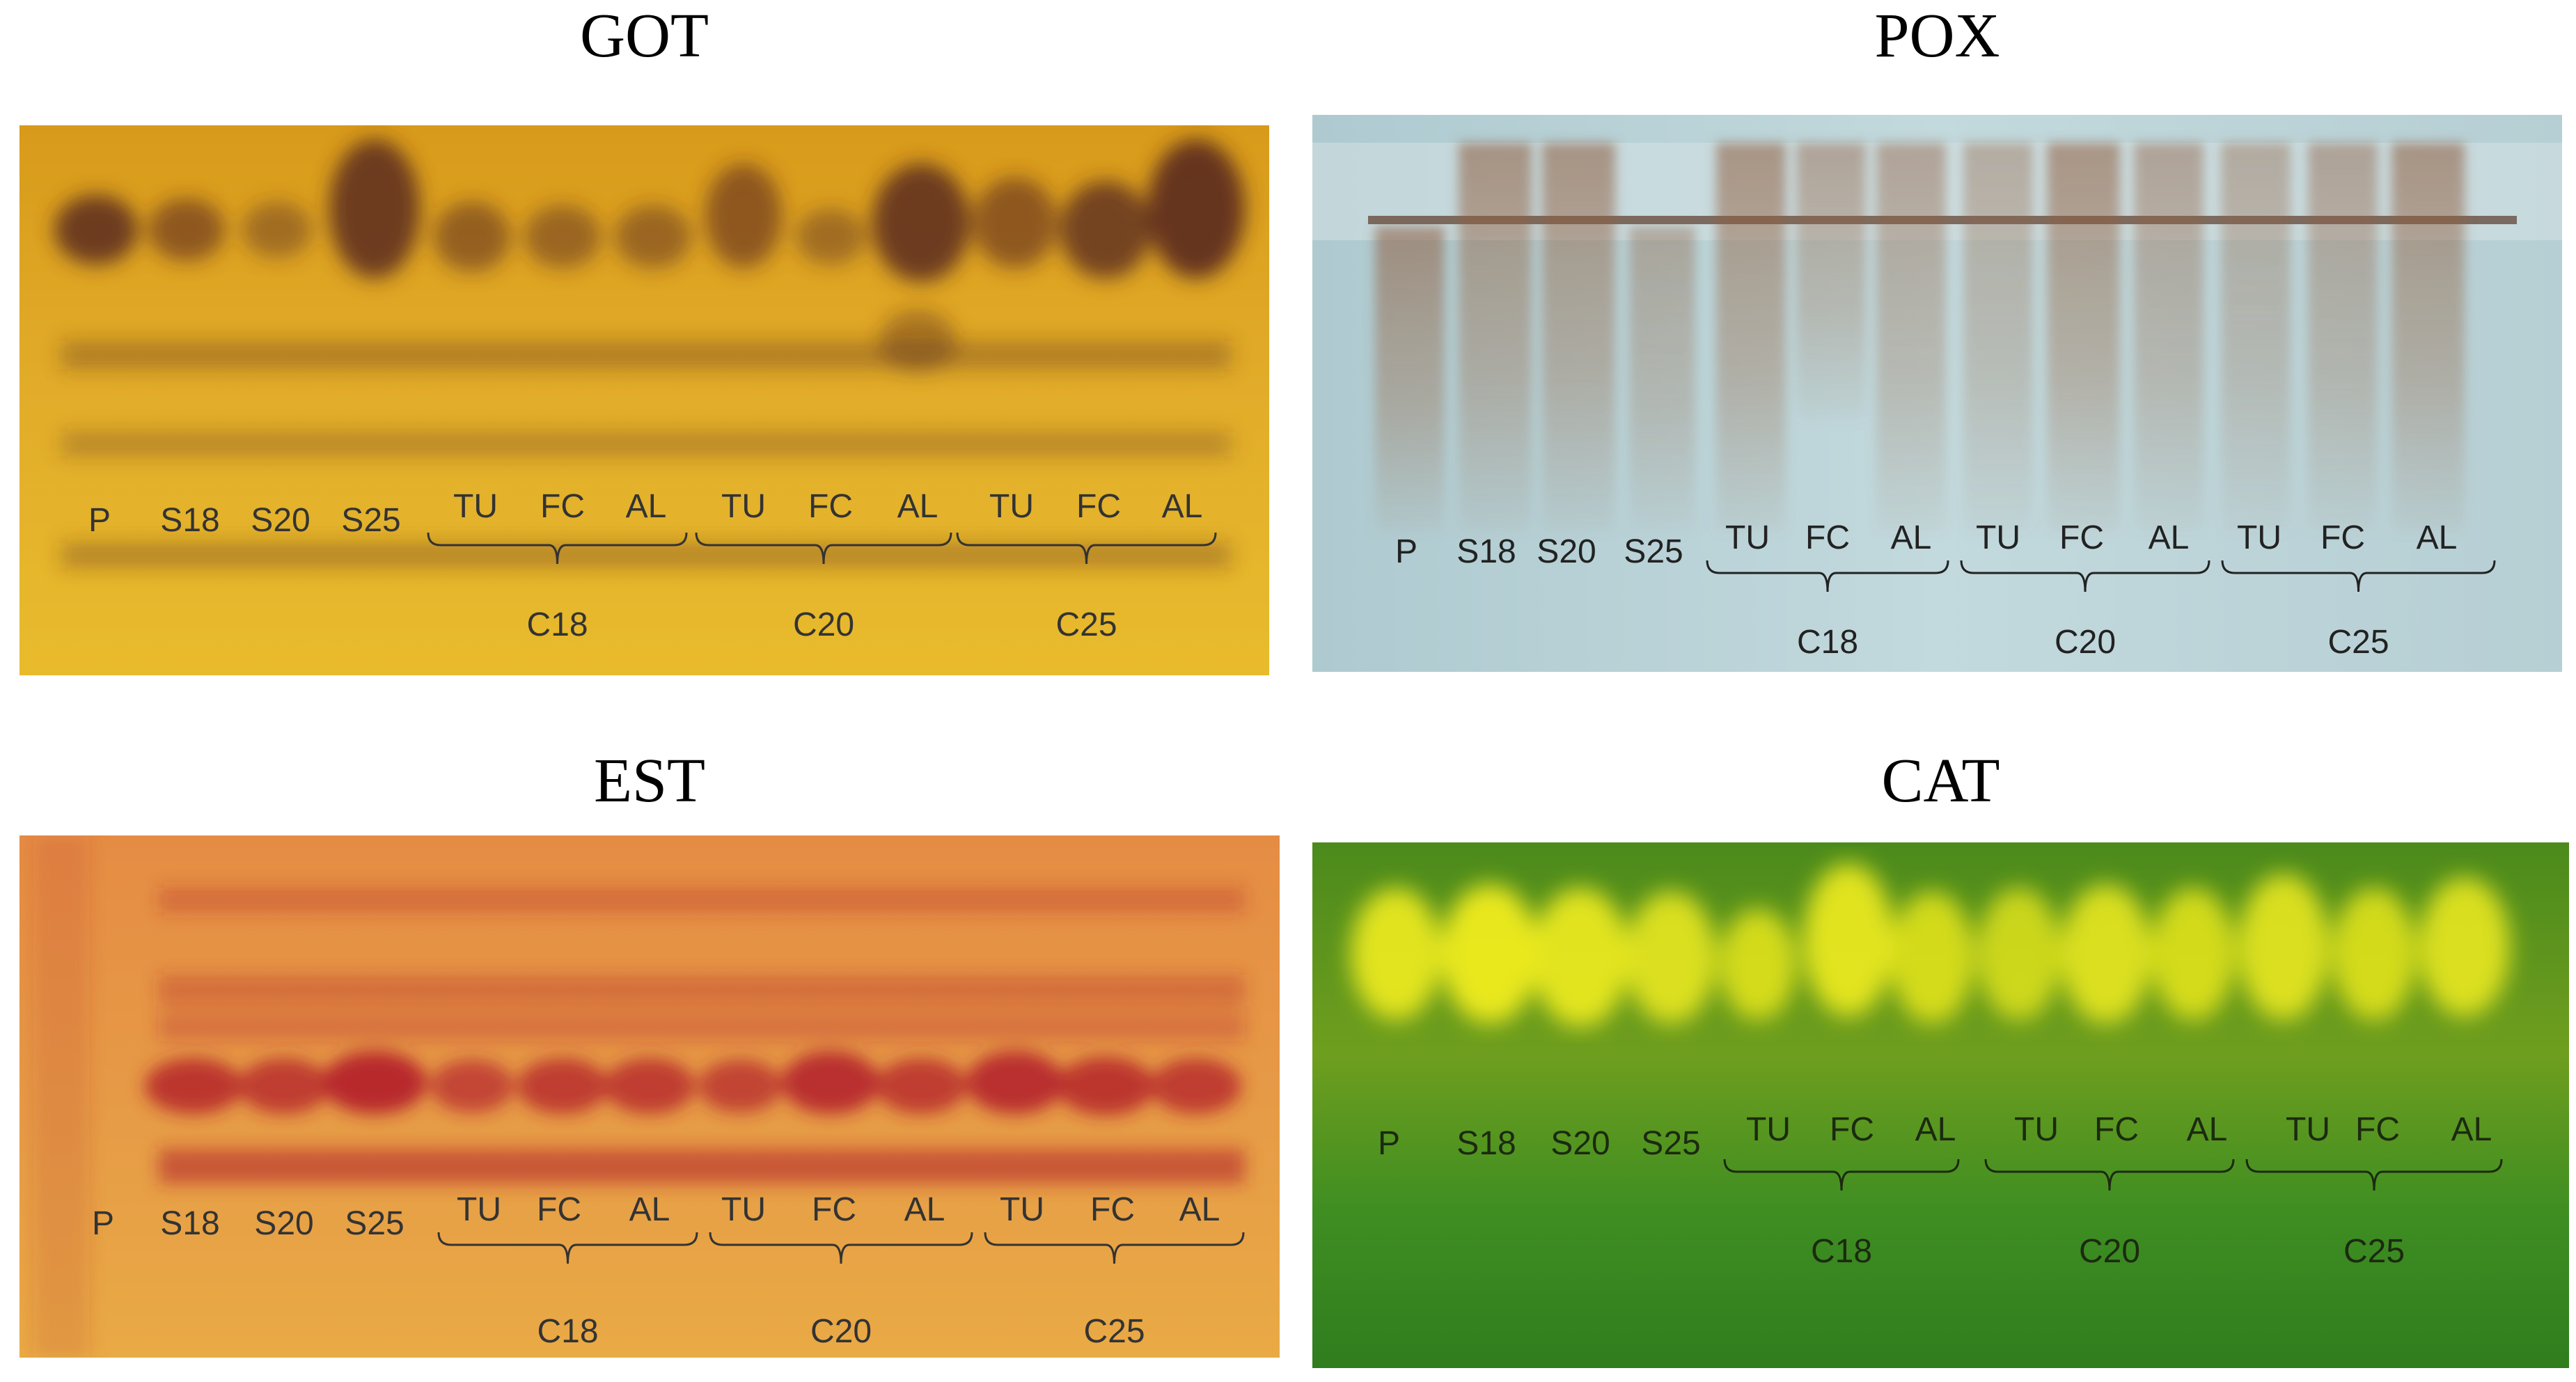 Image resolution: width=2576 pixels, height=1382 pixels. I want to click on panel-title: EST, so click(649, 780).